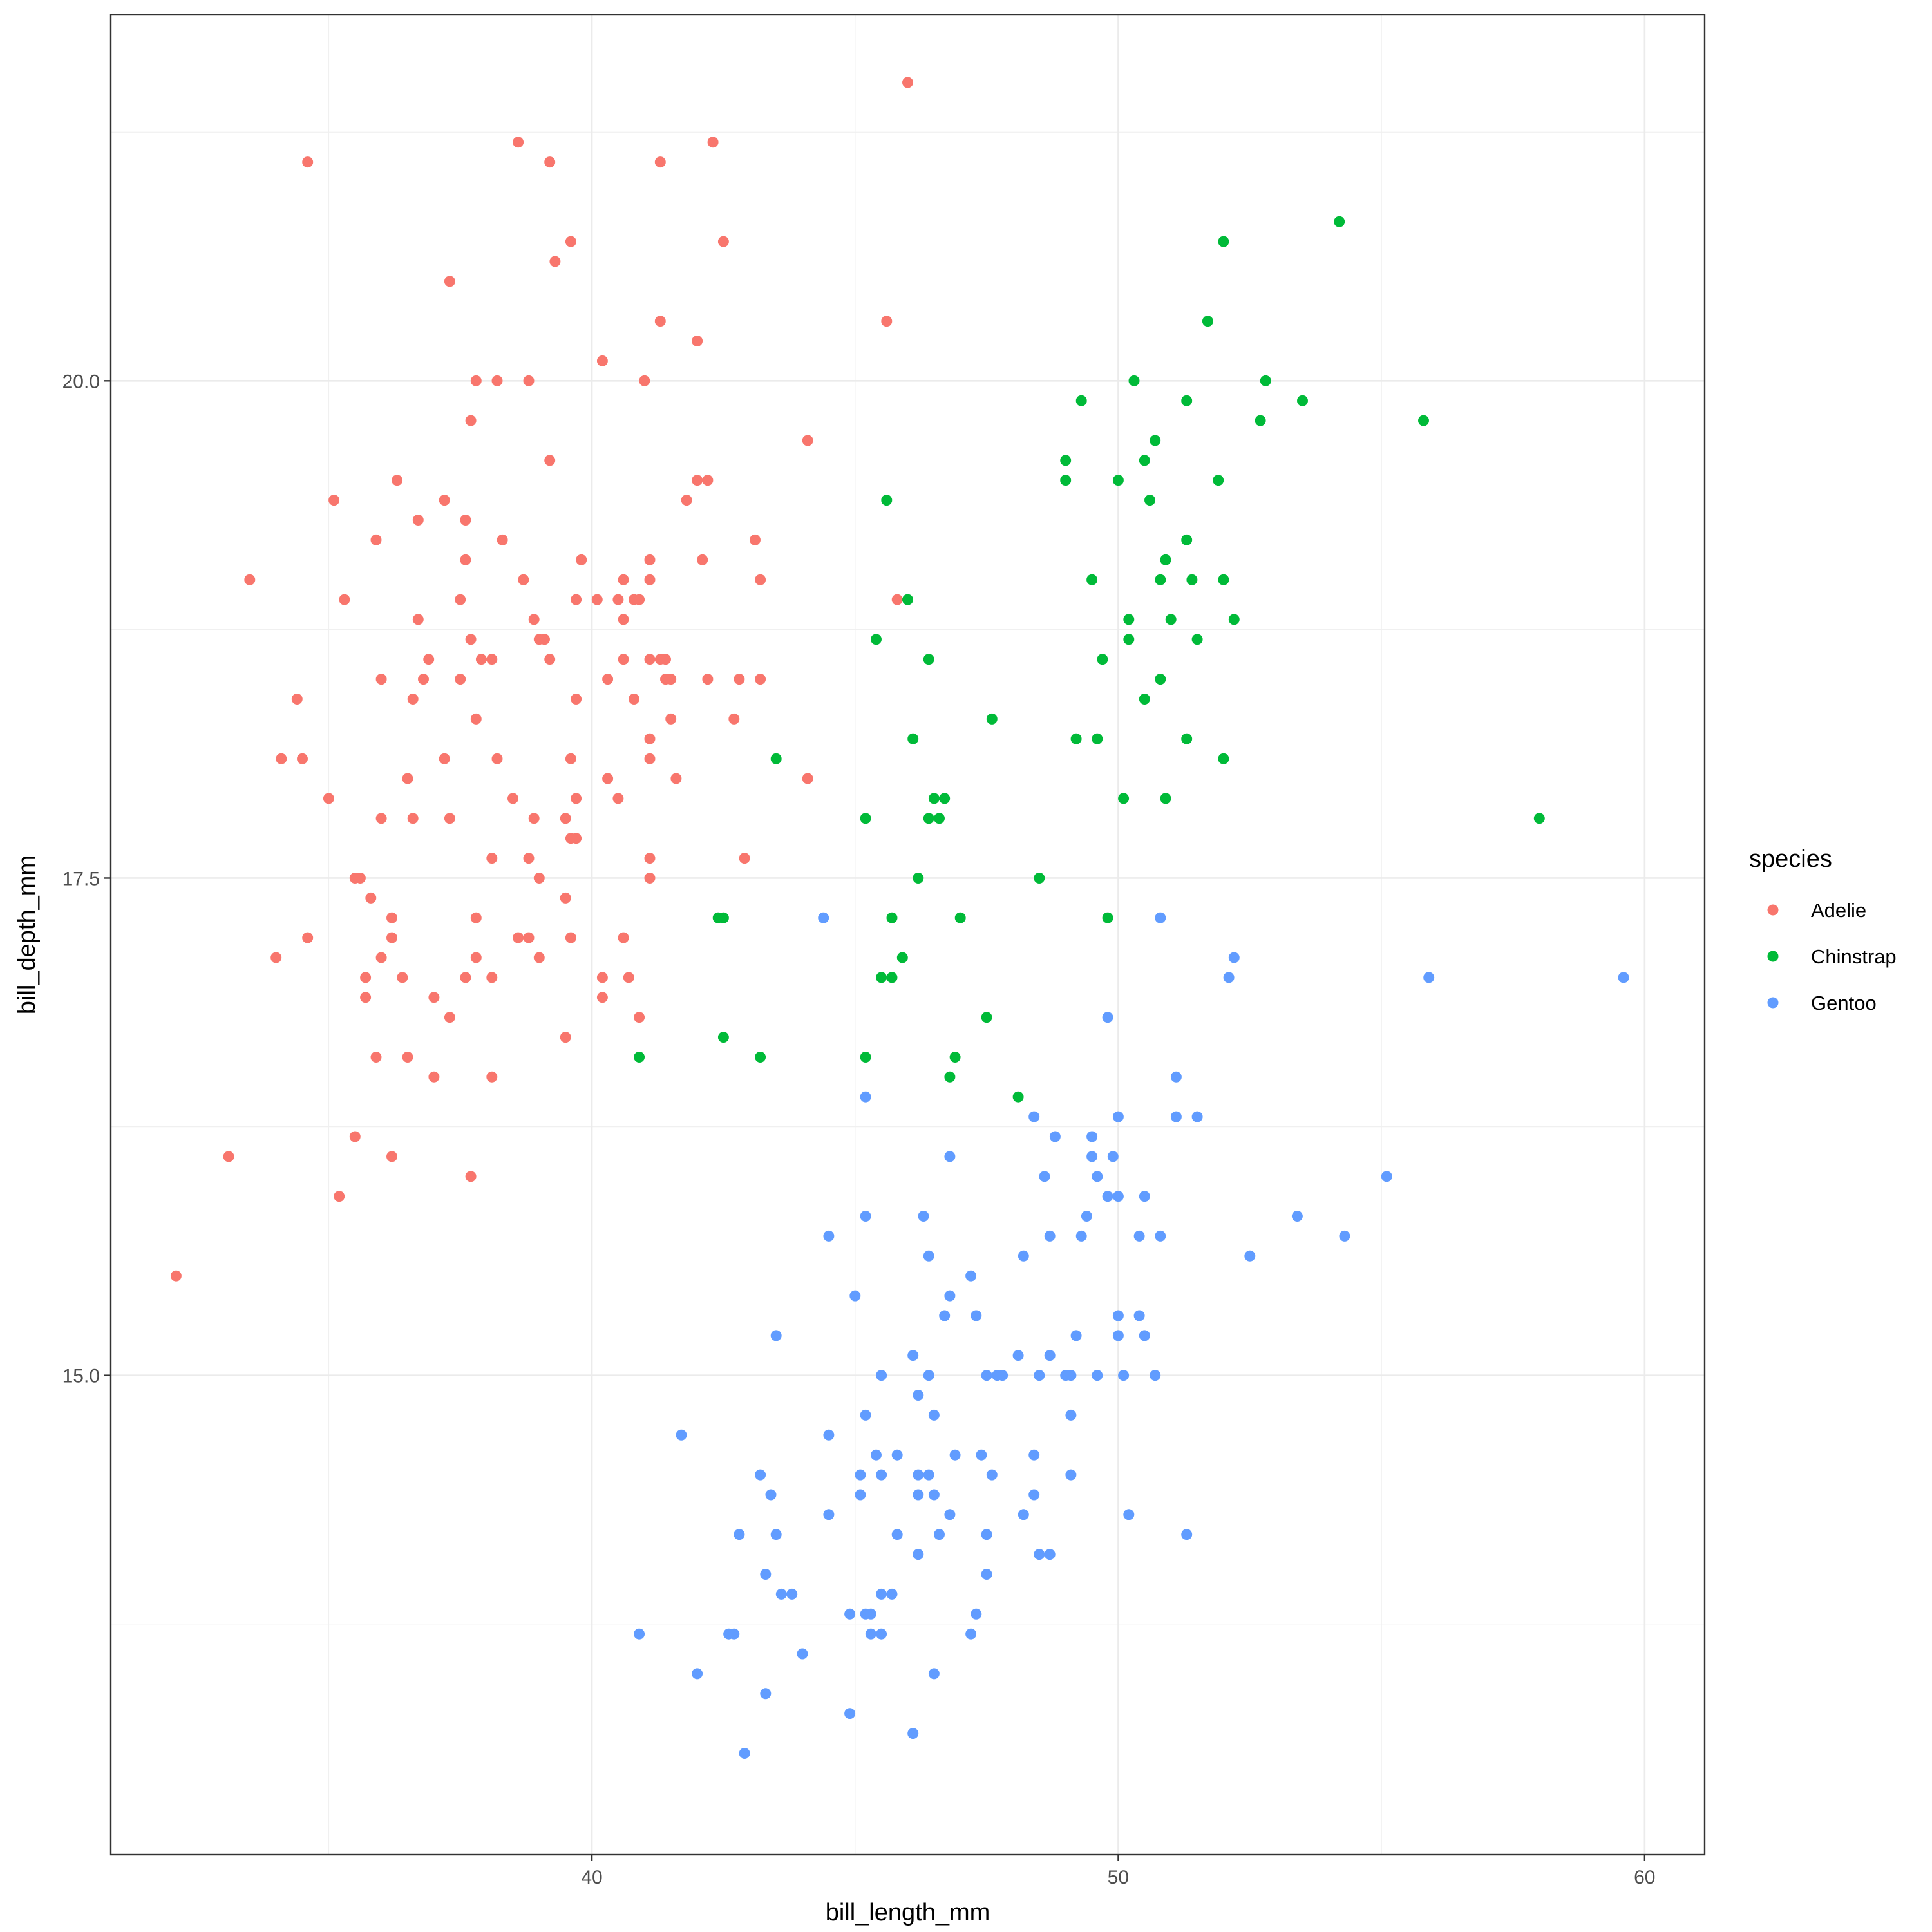 This screenshot has width=1932, height=1932. What do you see at coordinates (81, 878) in the screenshot?
I see `y-tick-label: 17.5` at bounding box center [81, 878].